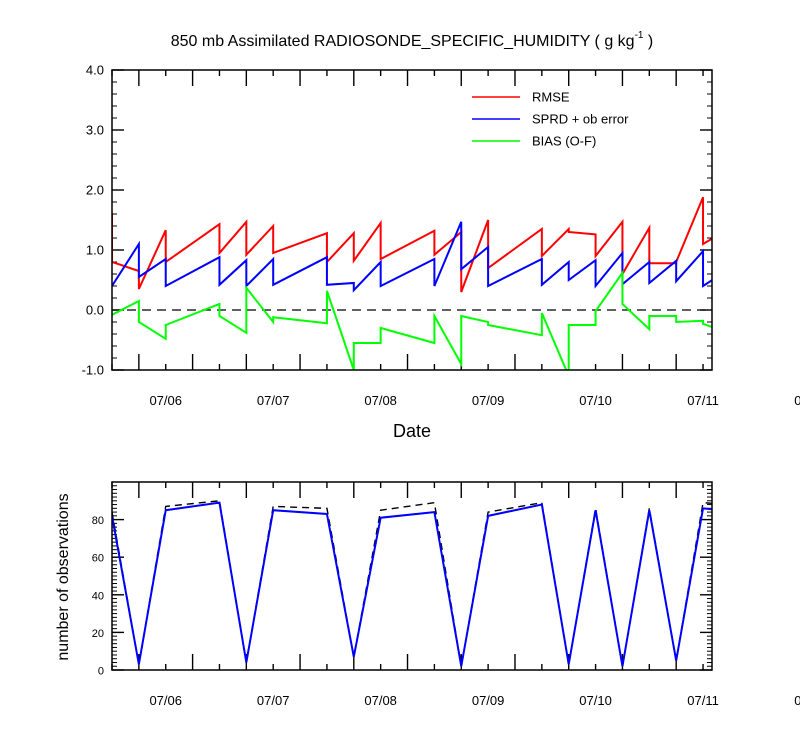 Image resolution: width=800 pixels, height=755 pixels. Describe the element at coordinates (412, 257) in the screenshot. I see `top-series-sprd-ob-error` at that location.